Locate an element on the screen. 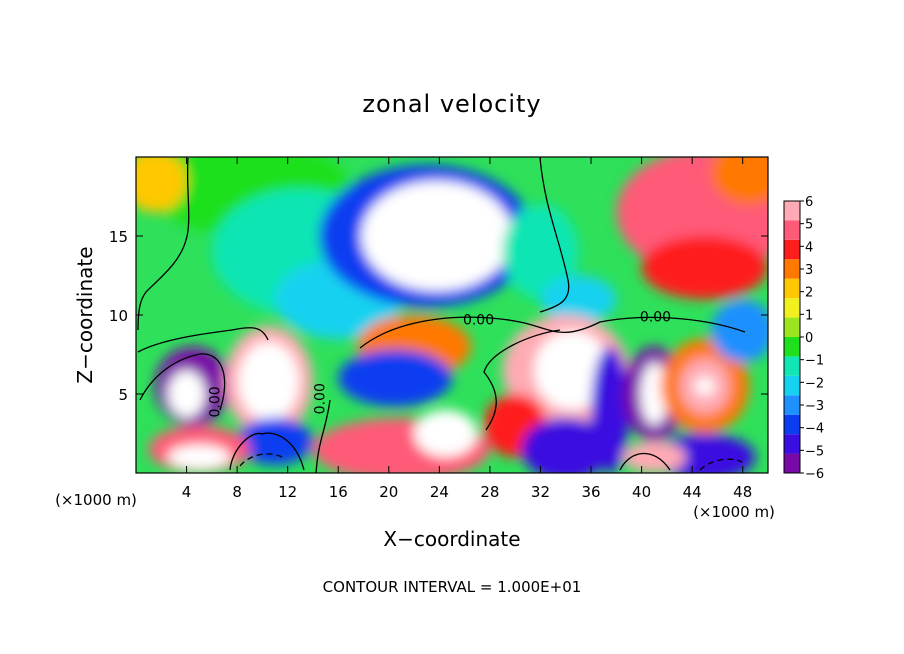 This screenshot has height=654, width=904. x-tick-label-28: 28 is located at coordinates (489, 492).